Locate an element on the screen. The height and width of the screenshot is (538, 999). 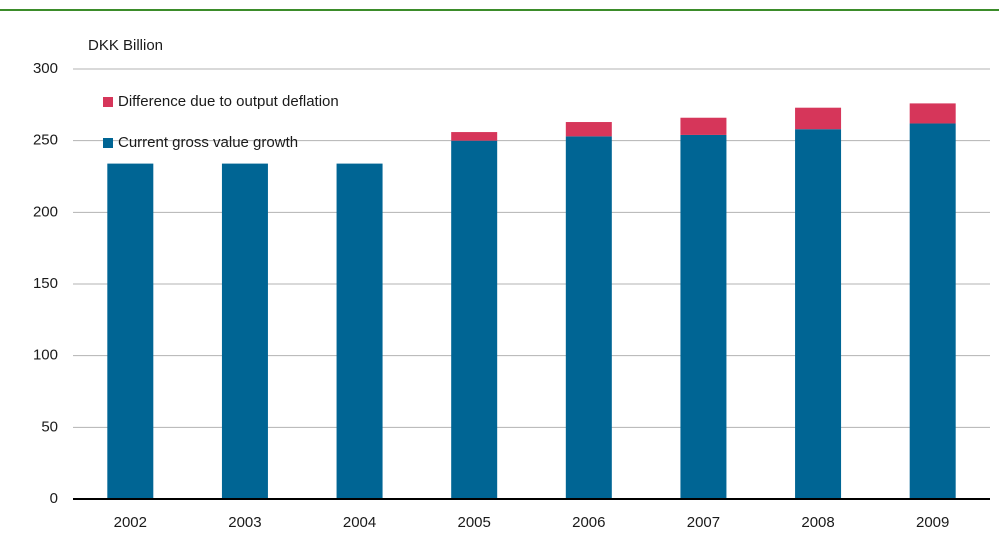
y-tick-label: 0 is located at coordinates (54, 498).